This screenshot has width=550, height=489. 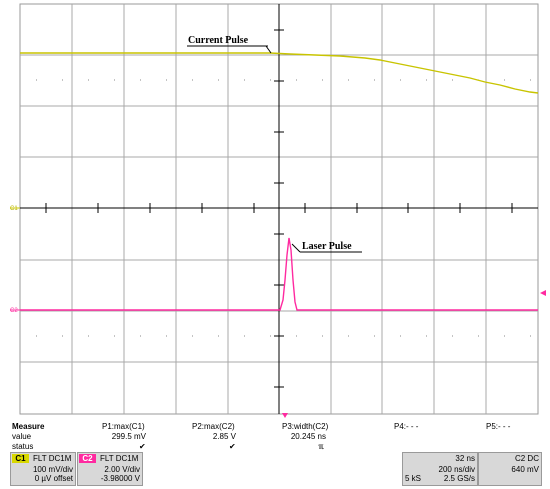 What do you see at coordinates (413, 478) in the screenshot?
I see `timebase-samples: 5 kS` at bounding box center [413, 478].